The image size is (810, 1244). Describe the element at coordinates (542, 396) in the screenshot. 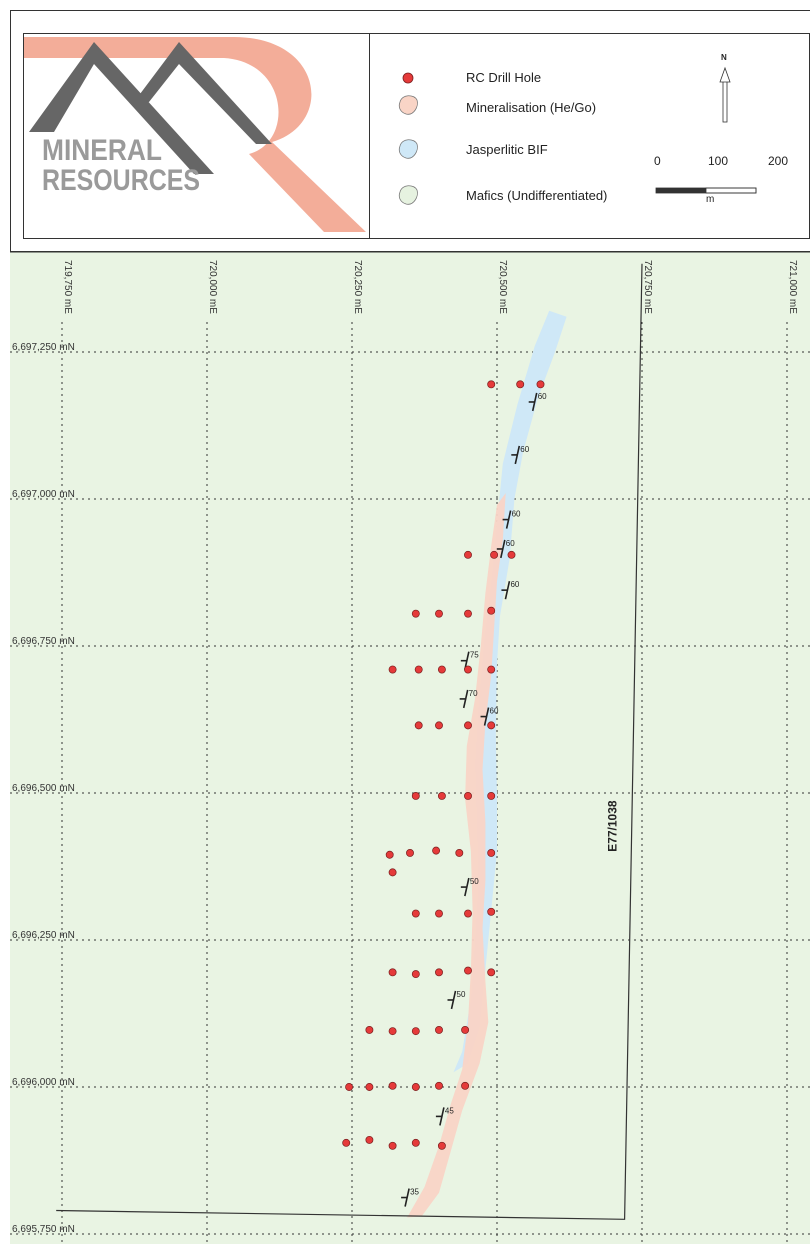

I see `dip-label-0: 60` at that location.